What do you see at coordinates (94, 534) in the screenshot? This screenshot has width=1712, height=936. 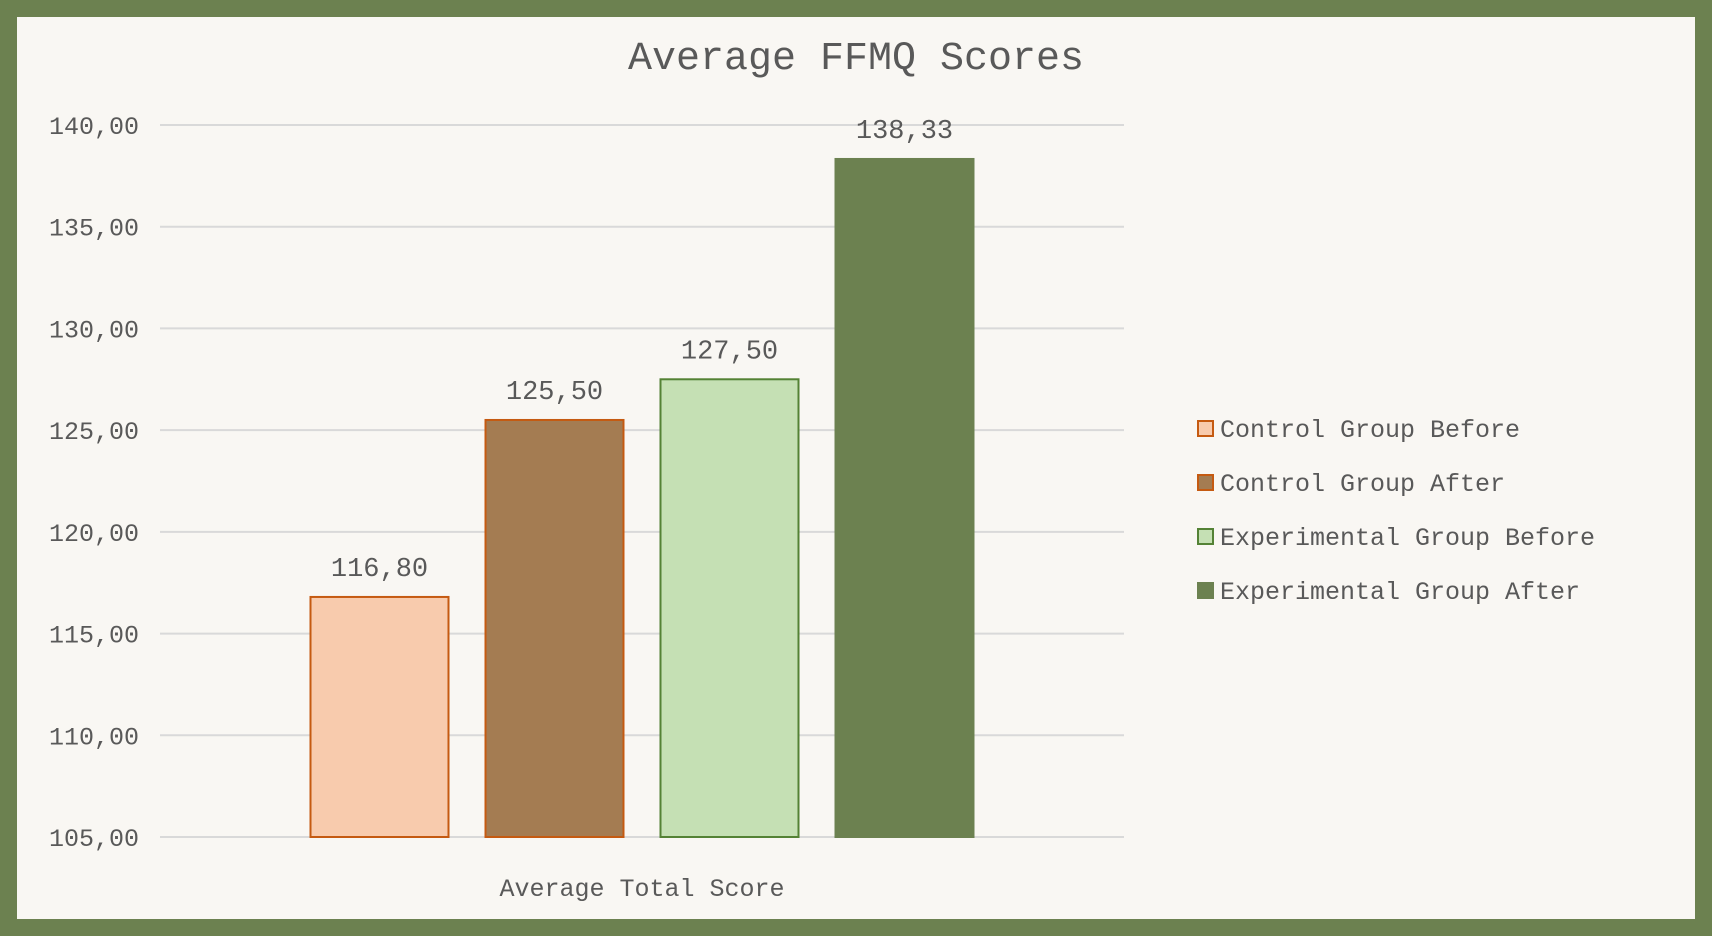 I see `y-tick-label: 120,00` at bounding box center [94, 534].